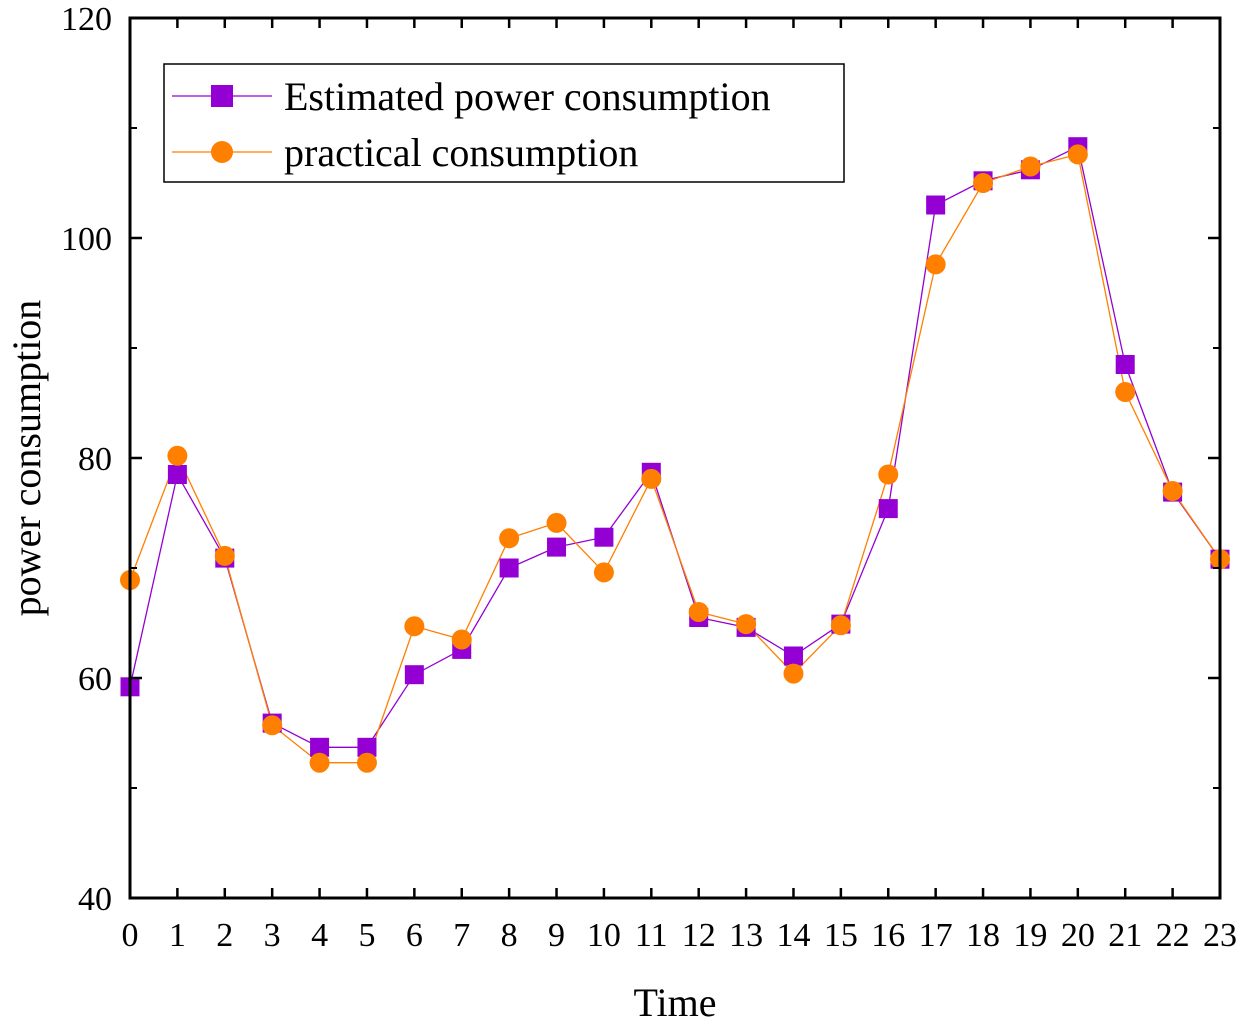 The width and height of the screenshot is (1243, 1027). Describe the element at coordinates (130, 935) in the screenshot. I see `x-tick-label: 0` at that location.